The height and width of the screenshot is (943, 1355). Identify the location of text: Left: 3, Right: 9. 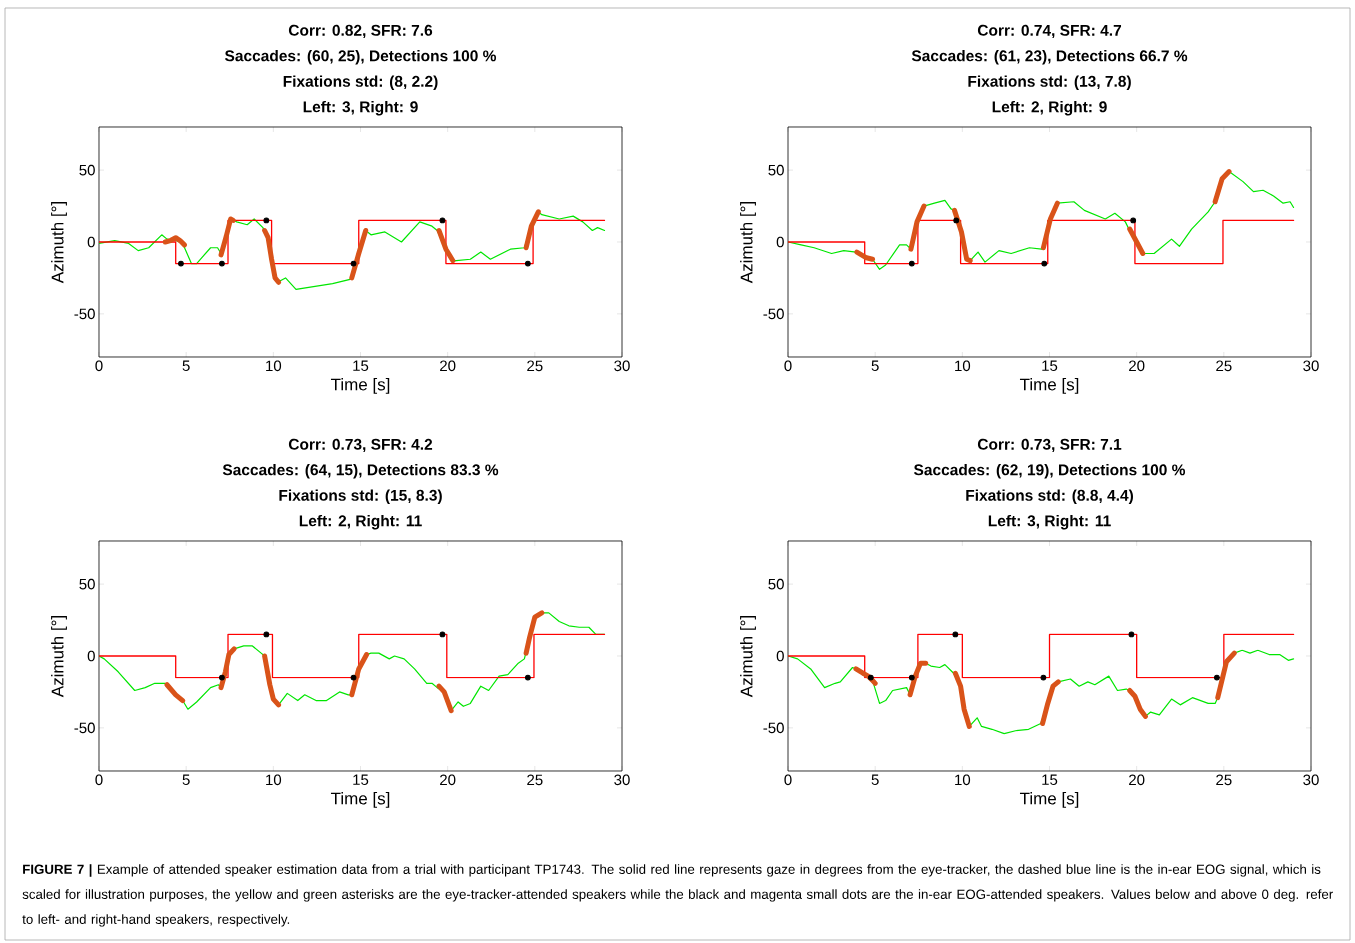
(360, 108).